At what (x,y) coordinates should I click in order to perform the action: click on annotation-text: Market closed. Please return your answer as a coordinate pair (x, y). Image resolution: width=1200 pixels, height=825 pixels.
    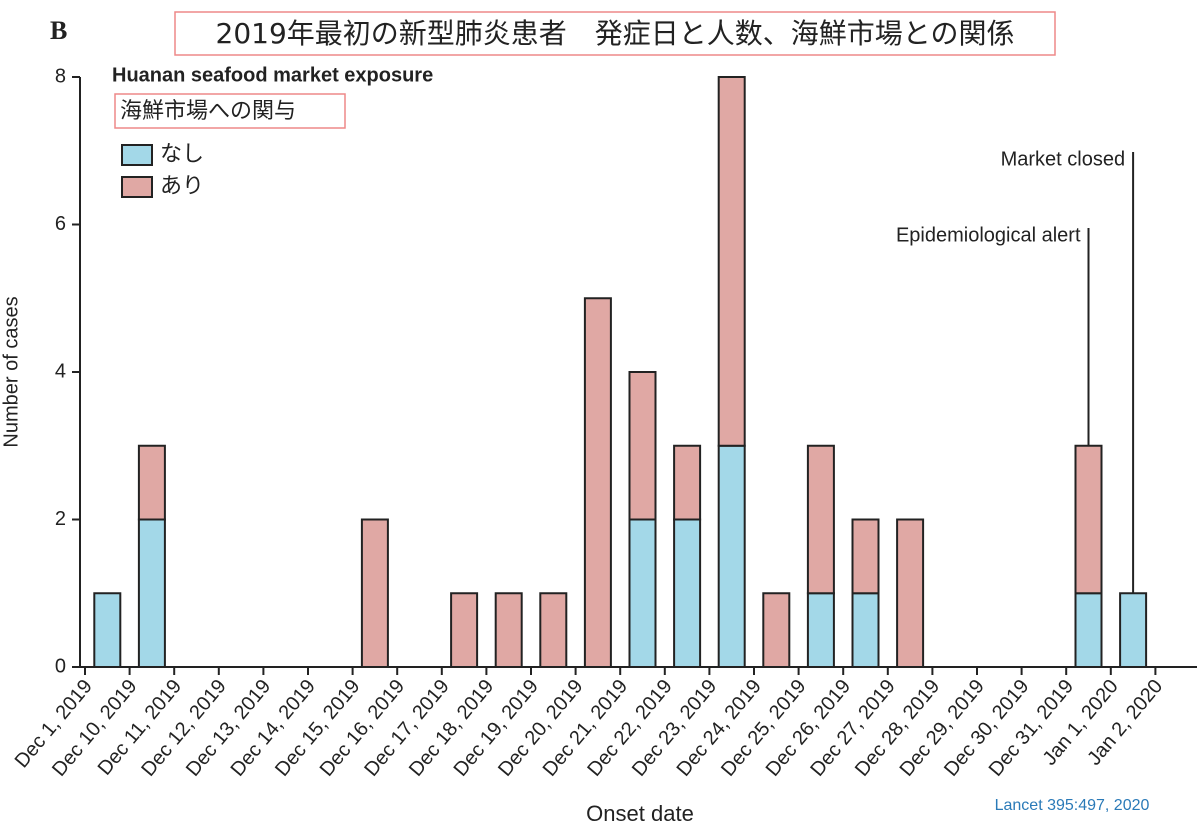
    Looking at the image, I should click on (1063, 159).